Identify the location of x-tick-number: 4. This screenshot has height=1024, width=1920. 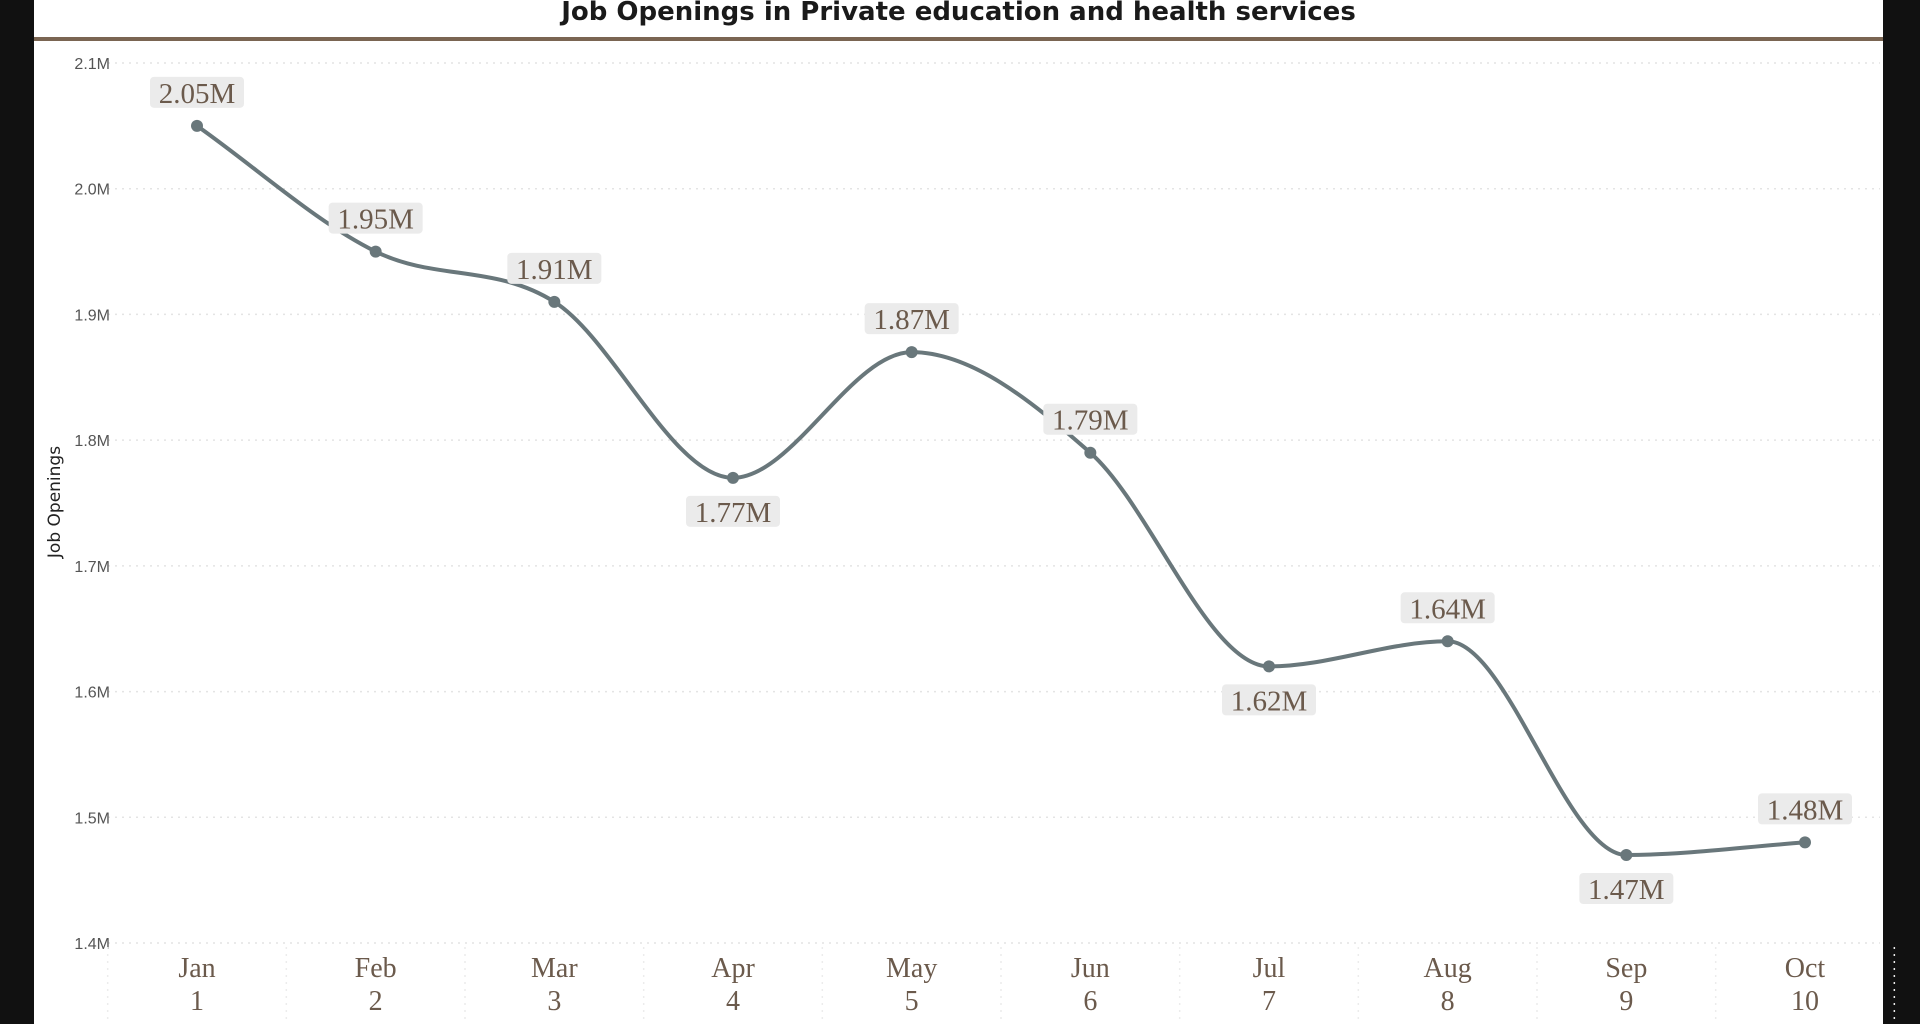
(733, 1001).